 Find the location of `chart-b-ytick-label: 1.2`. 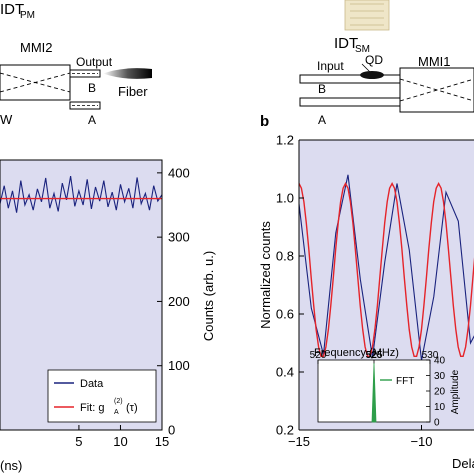

chart-b-ytick-label: 1.2 is located at coordinates (285, 140).